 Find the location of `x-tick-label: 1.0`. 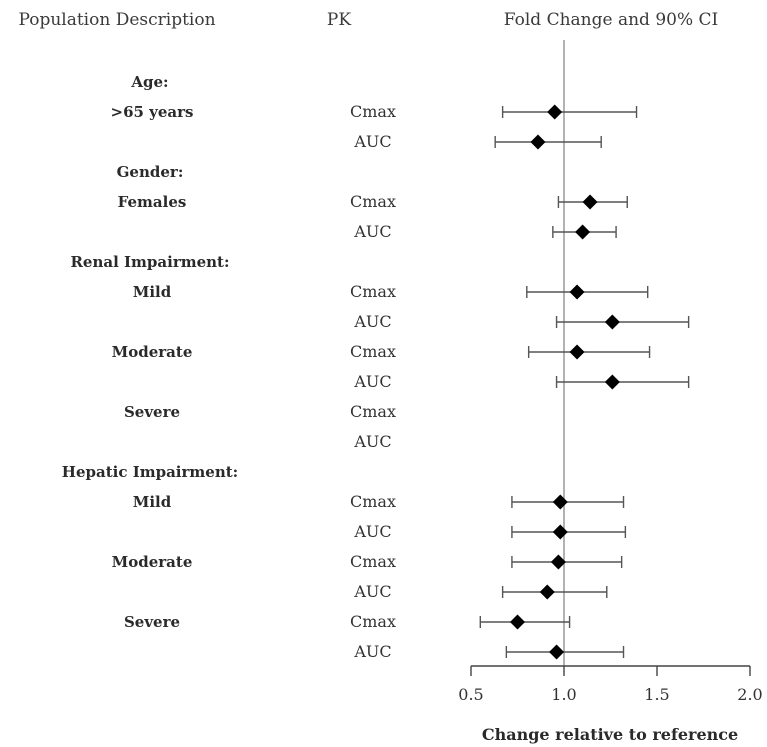

x-tick-label: 1.0 is located at coordinates (563, 694).